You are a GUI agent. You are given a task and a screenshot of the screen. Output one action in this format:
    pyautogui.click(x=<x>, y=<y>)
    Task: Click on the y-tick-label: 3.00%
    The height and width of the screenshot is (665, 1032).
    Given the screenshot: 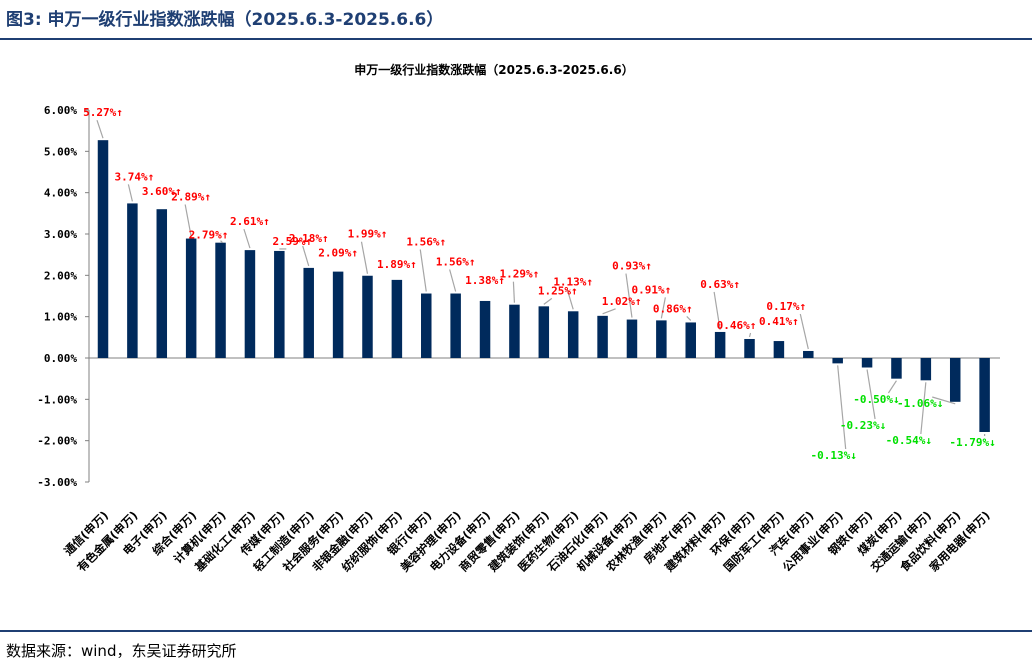 What is the action you would take?
    pyautogui.click(x=60, y=234)
    